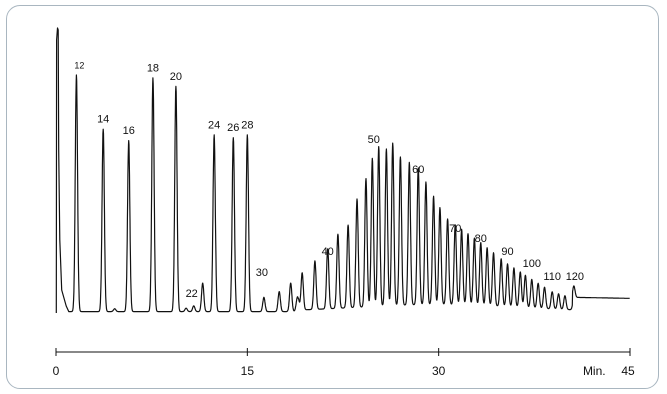 The image size is (667, 394). What do you see at coordinates (552, 277) in the screenshot?
I see `peak-label: 110` at bounding box center [552, 277].